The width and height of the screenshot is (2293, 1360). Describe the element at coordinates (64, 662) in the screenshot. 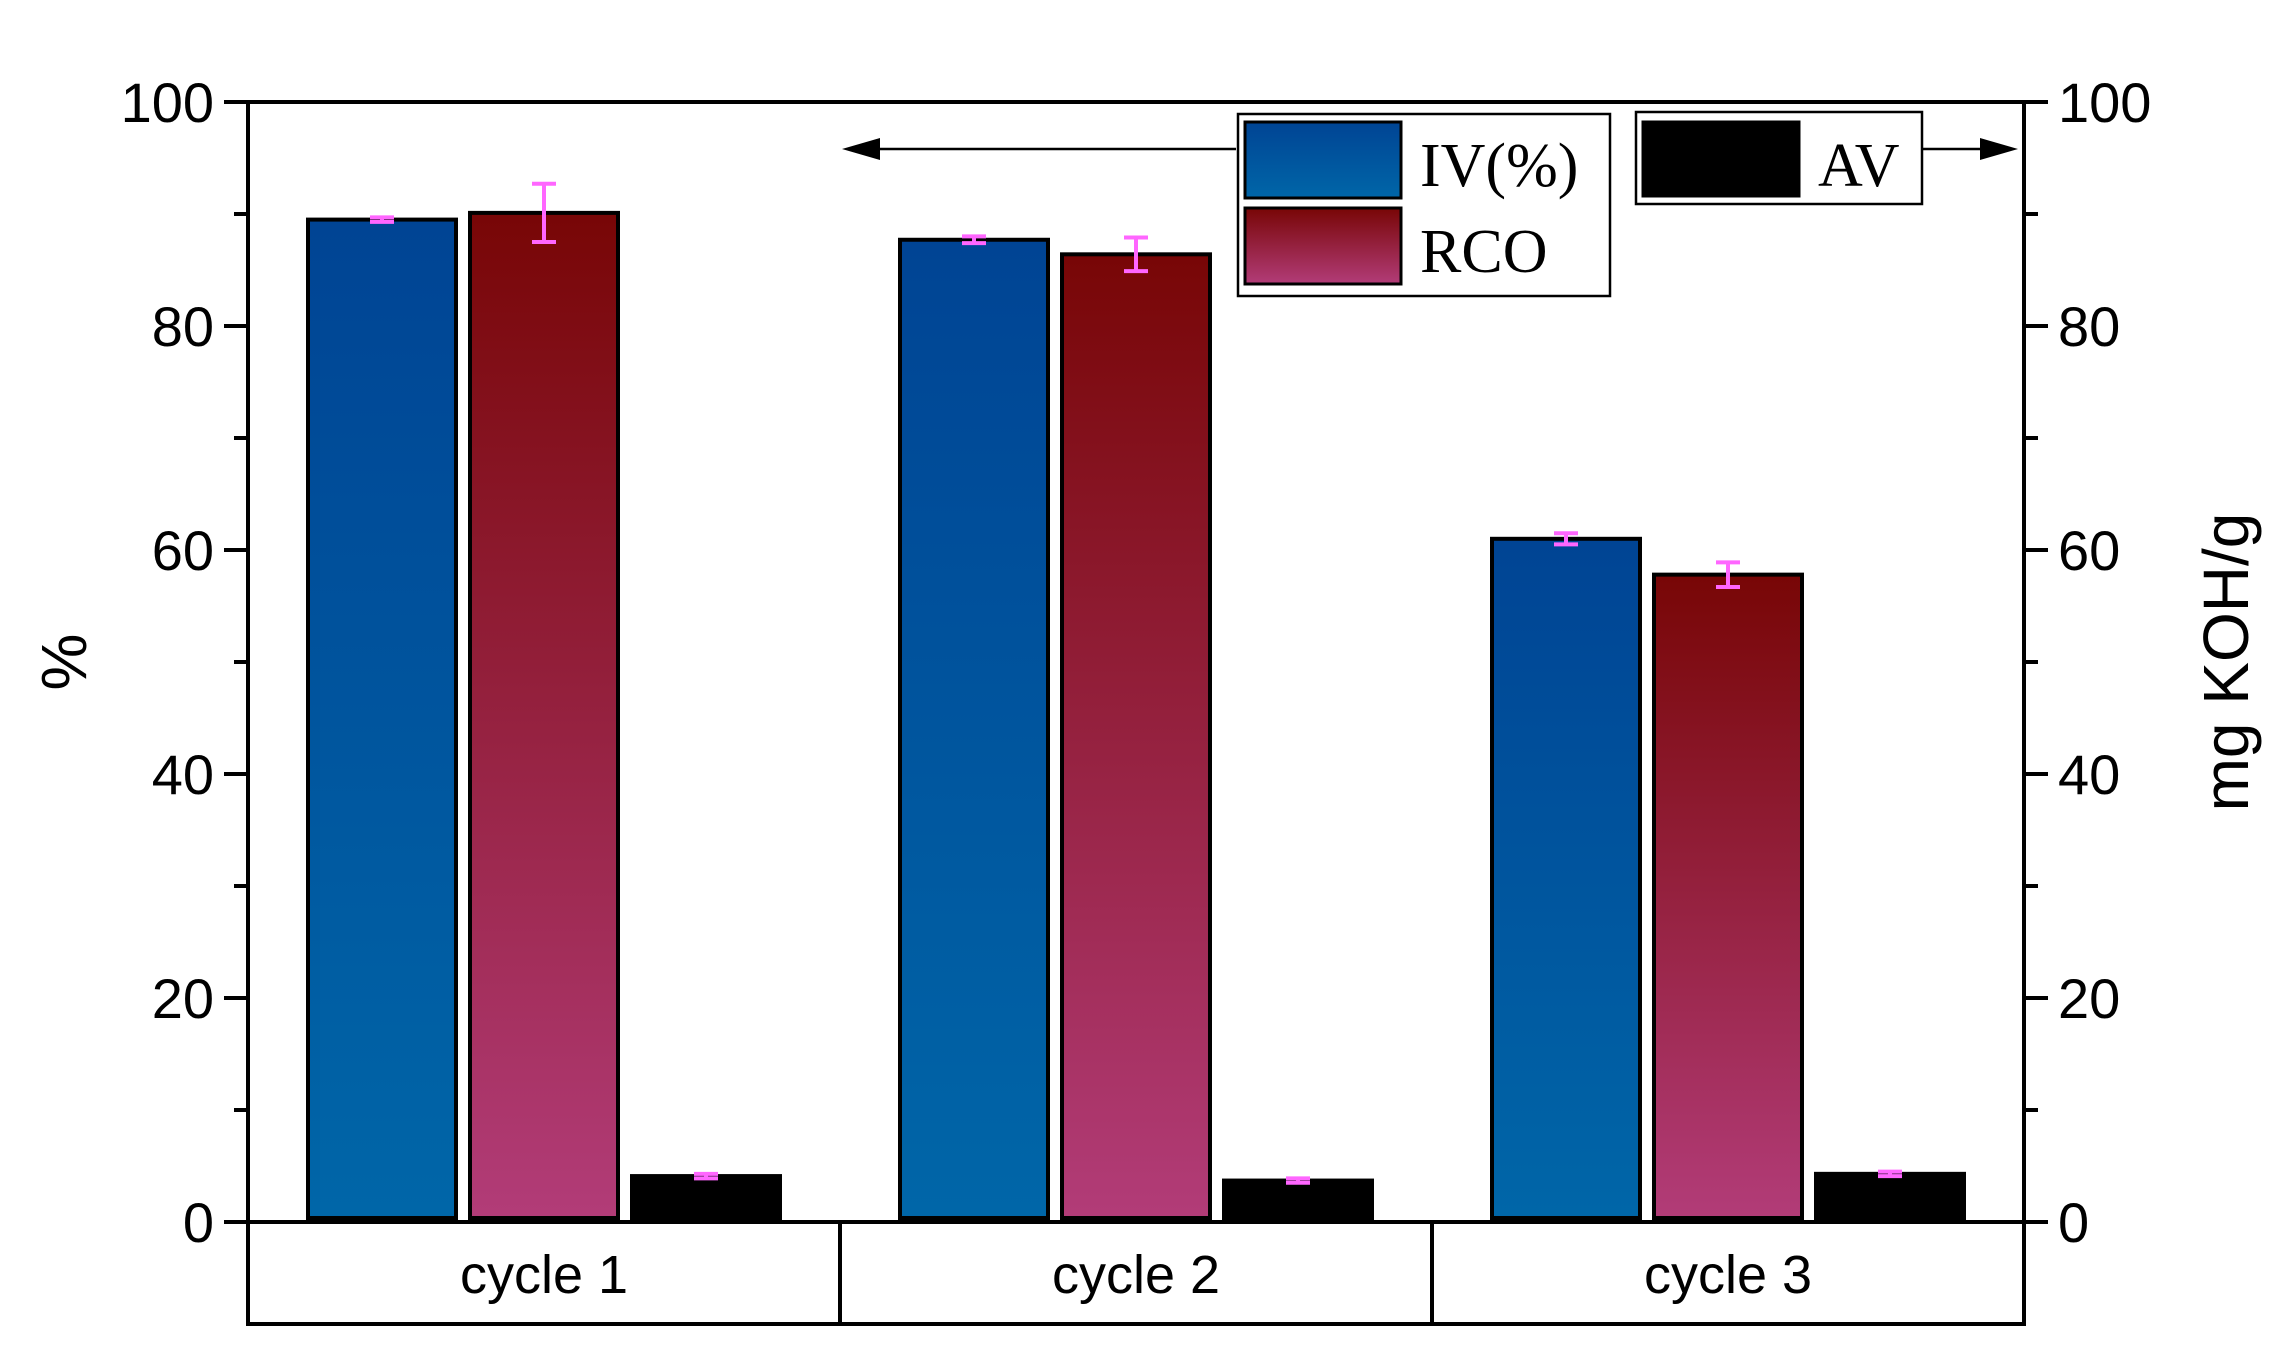

I see `y-axis-left-title: %` at that location.